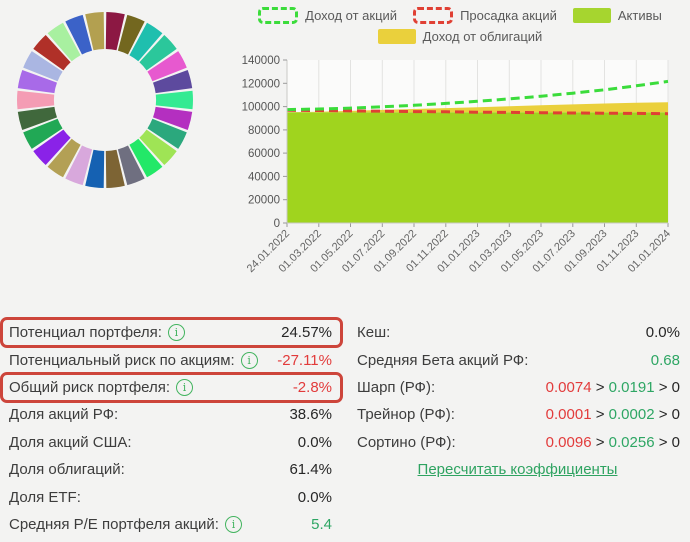 Image resolution: width=690 pixels, height=542 pixels. Describe the element at coordinates (639, 15) in the screenshot. I see `legend-label: Активы` at that location.